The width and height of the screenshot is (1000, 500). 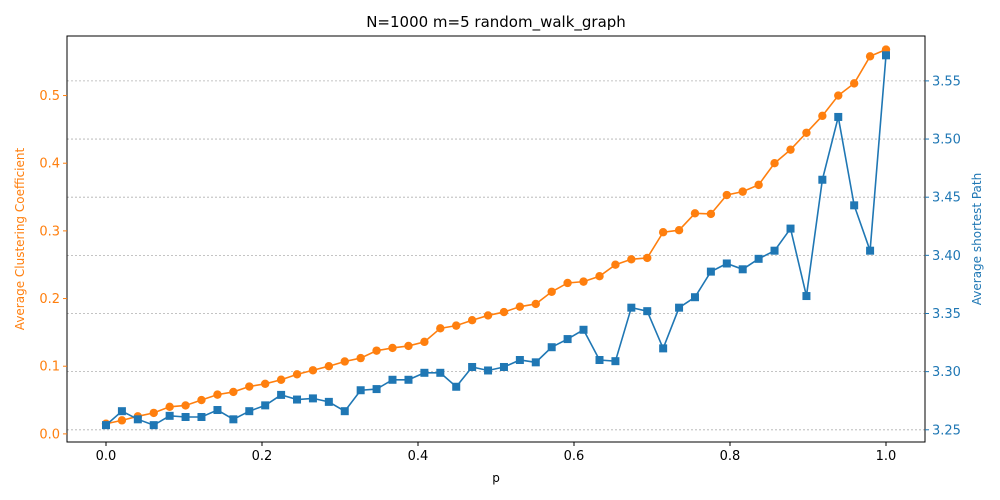 What do you see at coordinates (262, 456) in the screenshot?
I see `x-tick-label: 0.2` at bounding box center [262, 456].